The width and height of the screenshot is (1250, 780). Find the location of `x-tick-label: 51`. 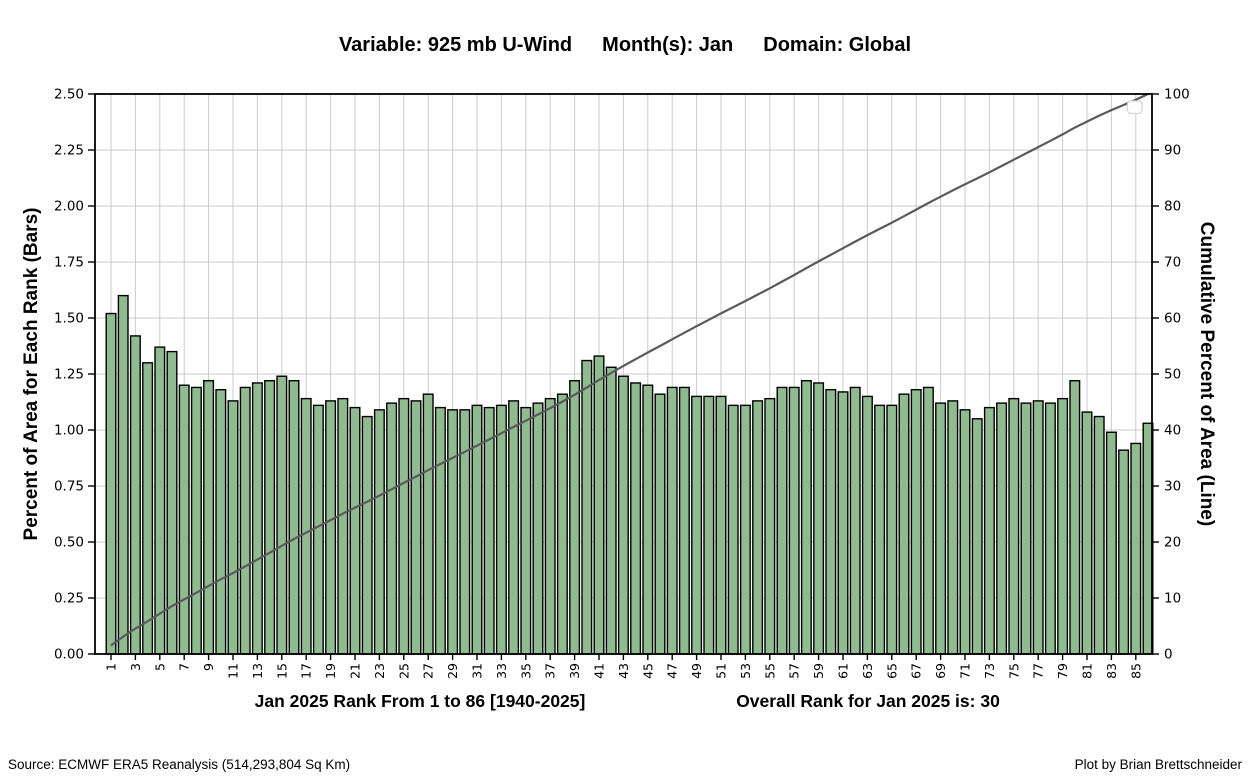

x-tick-label: 51 is located at coordinates (721, 671).